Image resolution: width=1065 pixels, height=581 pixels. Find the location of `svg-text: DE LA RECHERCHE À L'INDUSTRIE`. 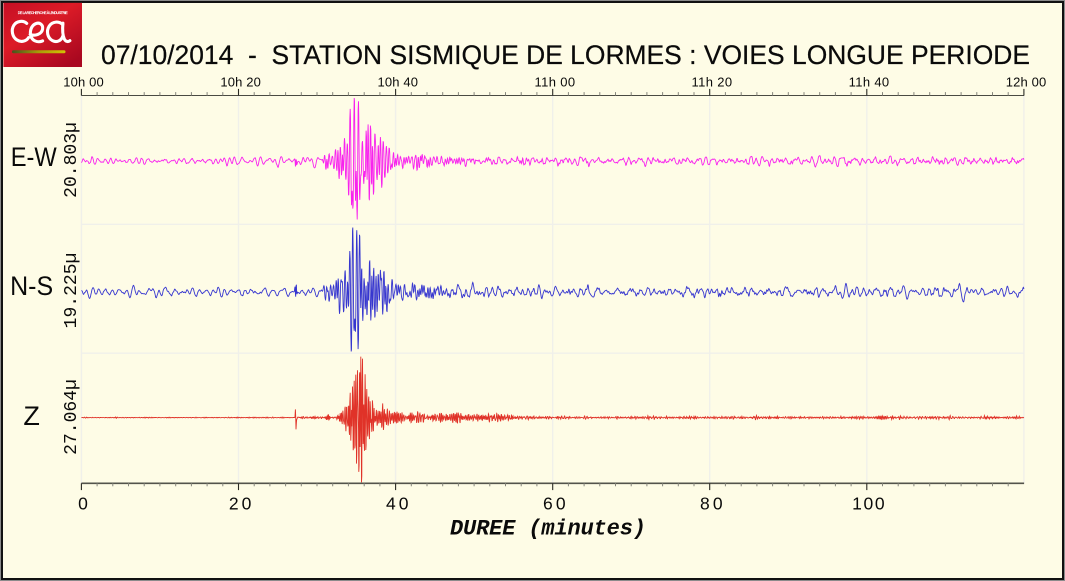

svg-text: DE LA RECHERCHE À L'INDUSTRIE is located at coordinates (43, 13).